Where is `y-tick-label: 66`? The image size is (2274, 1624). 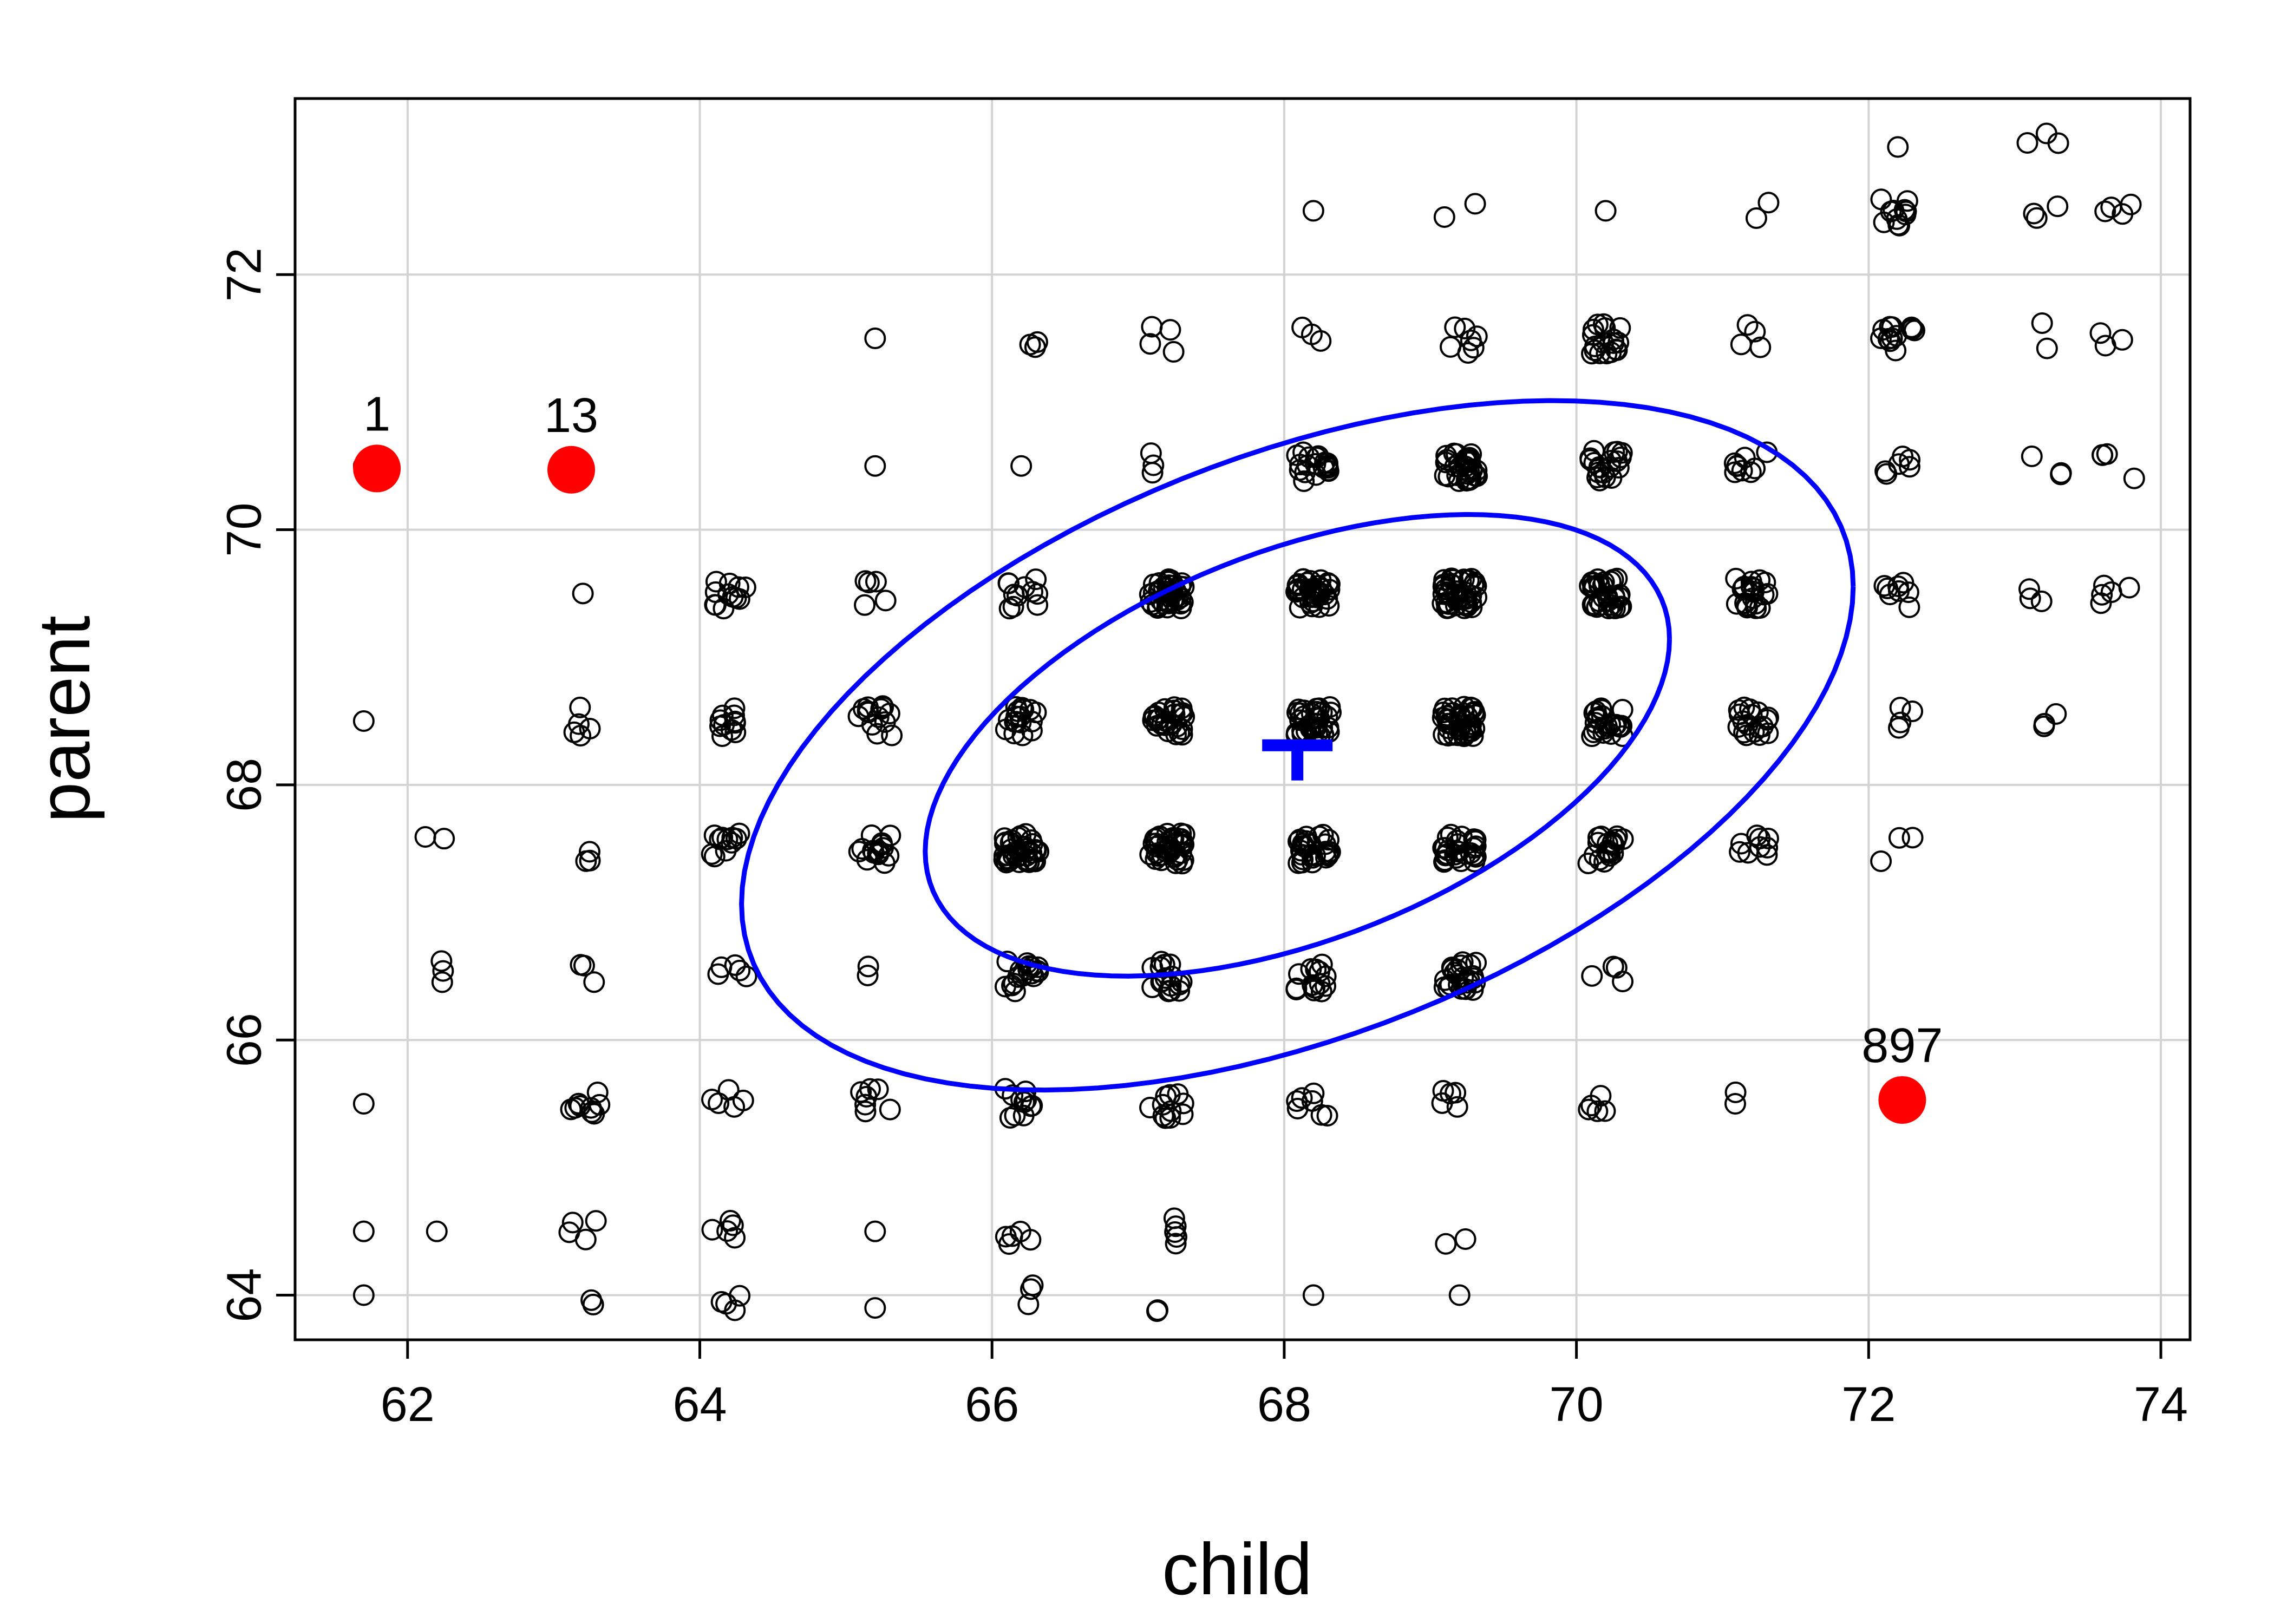
y-tick-label: 66 is located at coordinates (245, 1040).